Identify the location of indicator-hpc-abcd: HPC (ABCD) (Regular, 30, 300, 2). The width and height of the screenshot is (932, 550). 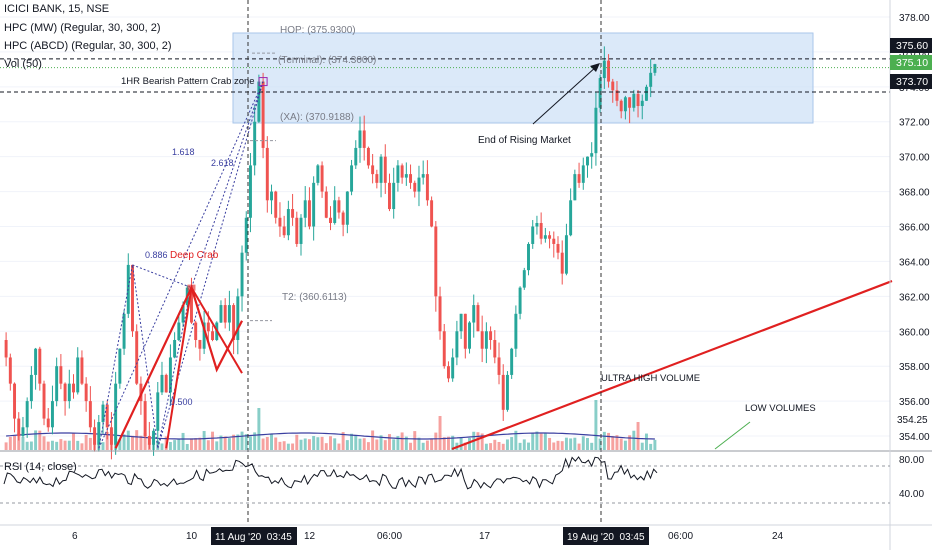
(88, 46).